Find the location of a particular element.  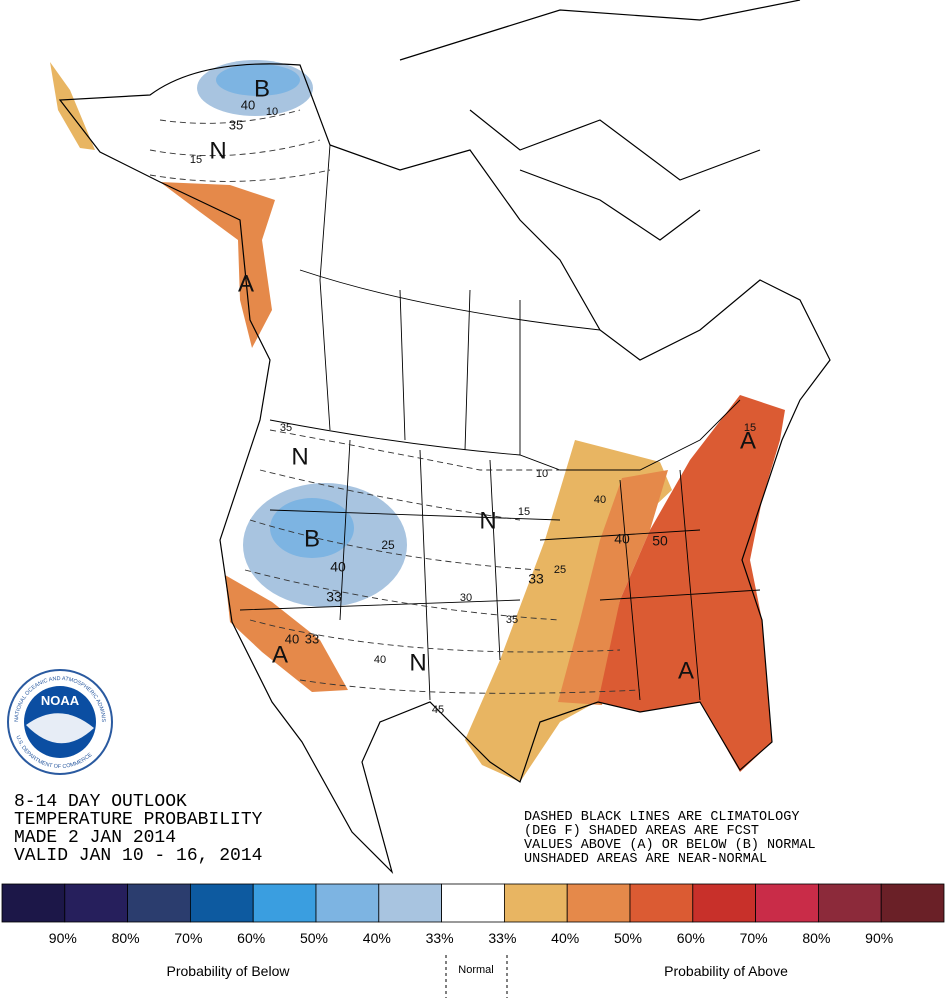

title-line: VALID JAN 10 - 16, 2014 is located at coordinates (138, 856).